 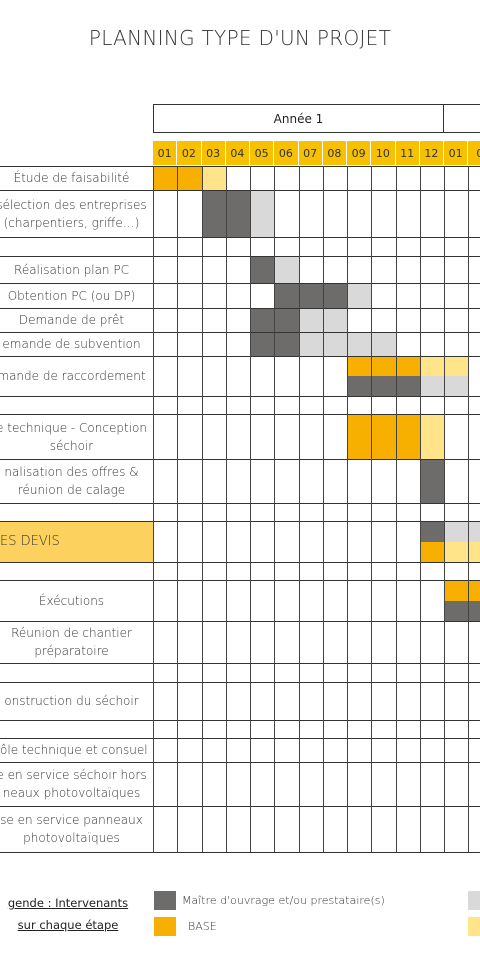 I want to click on task-label: Demande de prêt, so click(x=71, y=320).